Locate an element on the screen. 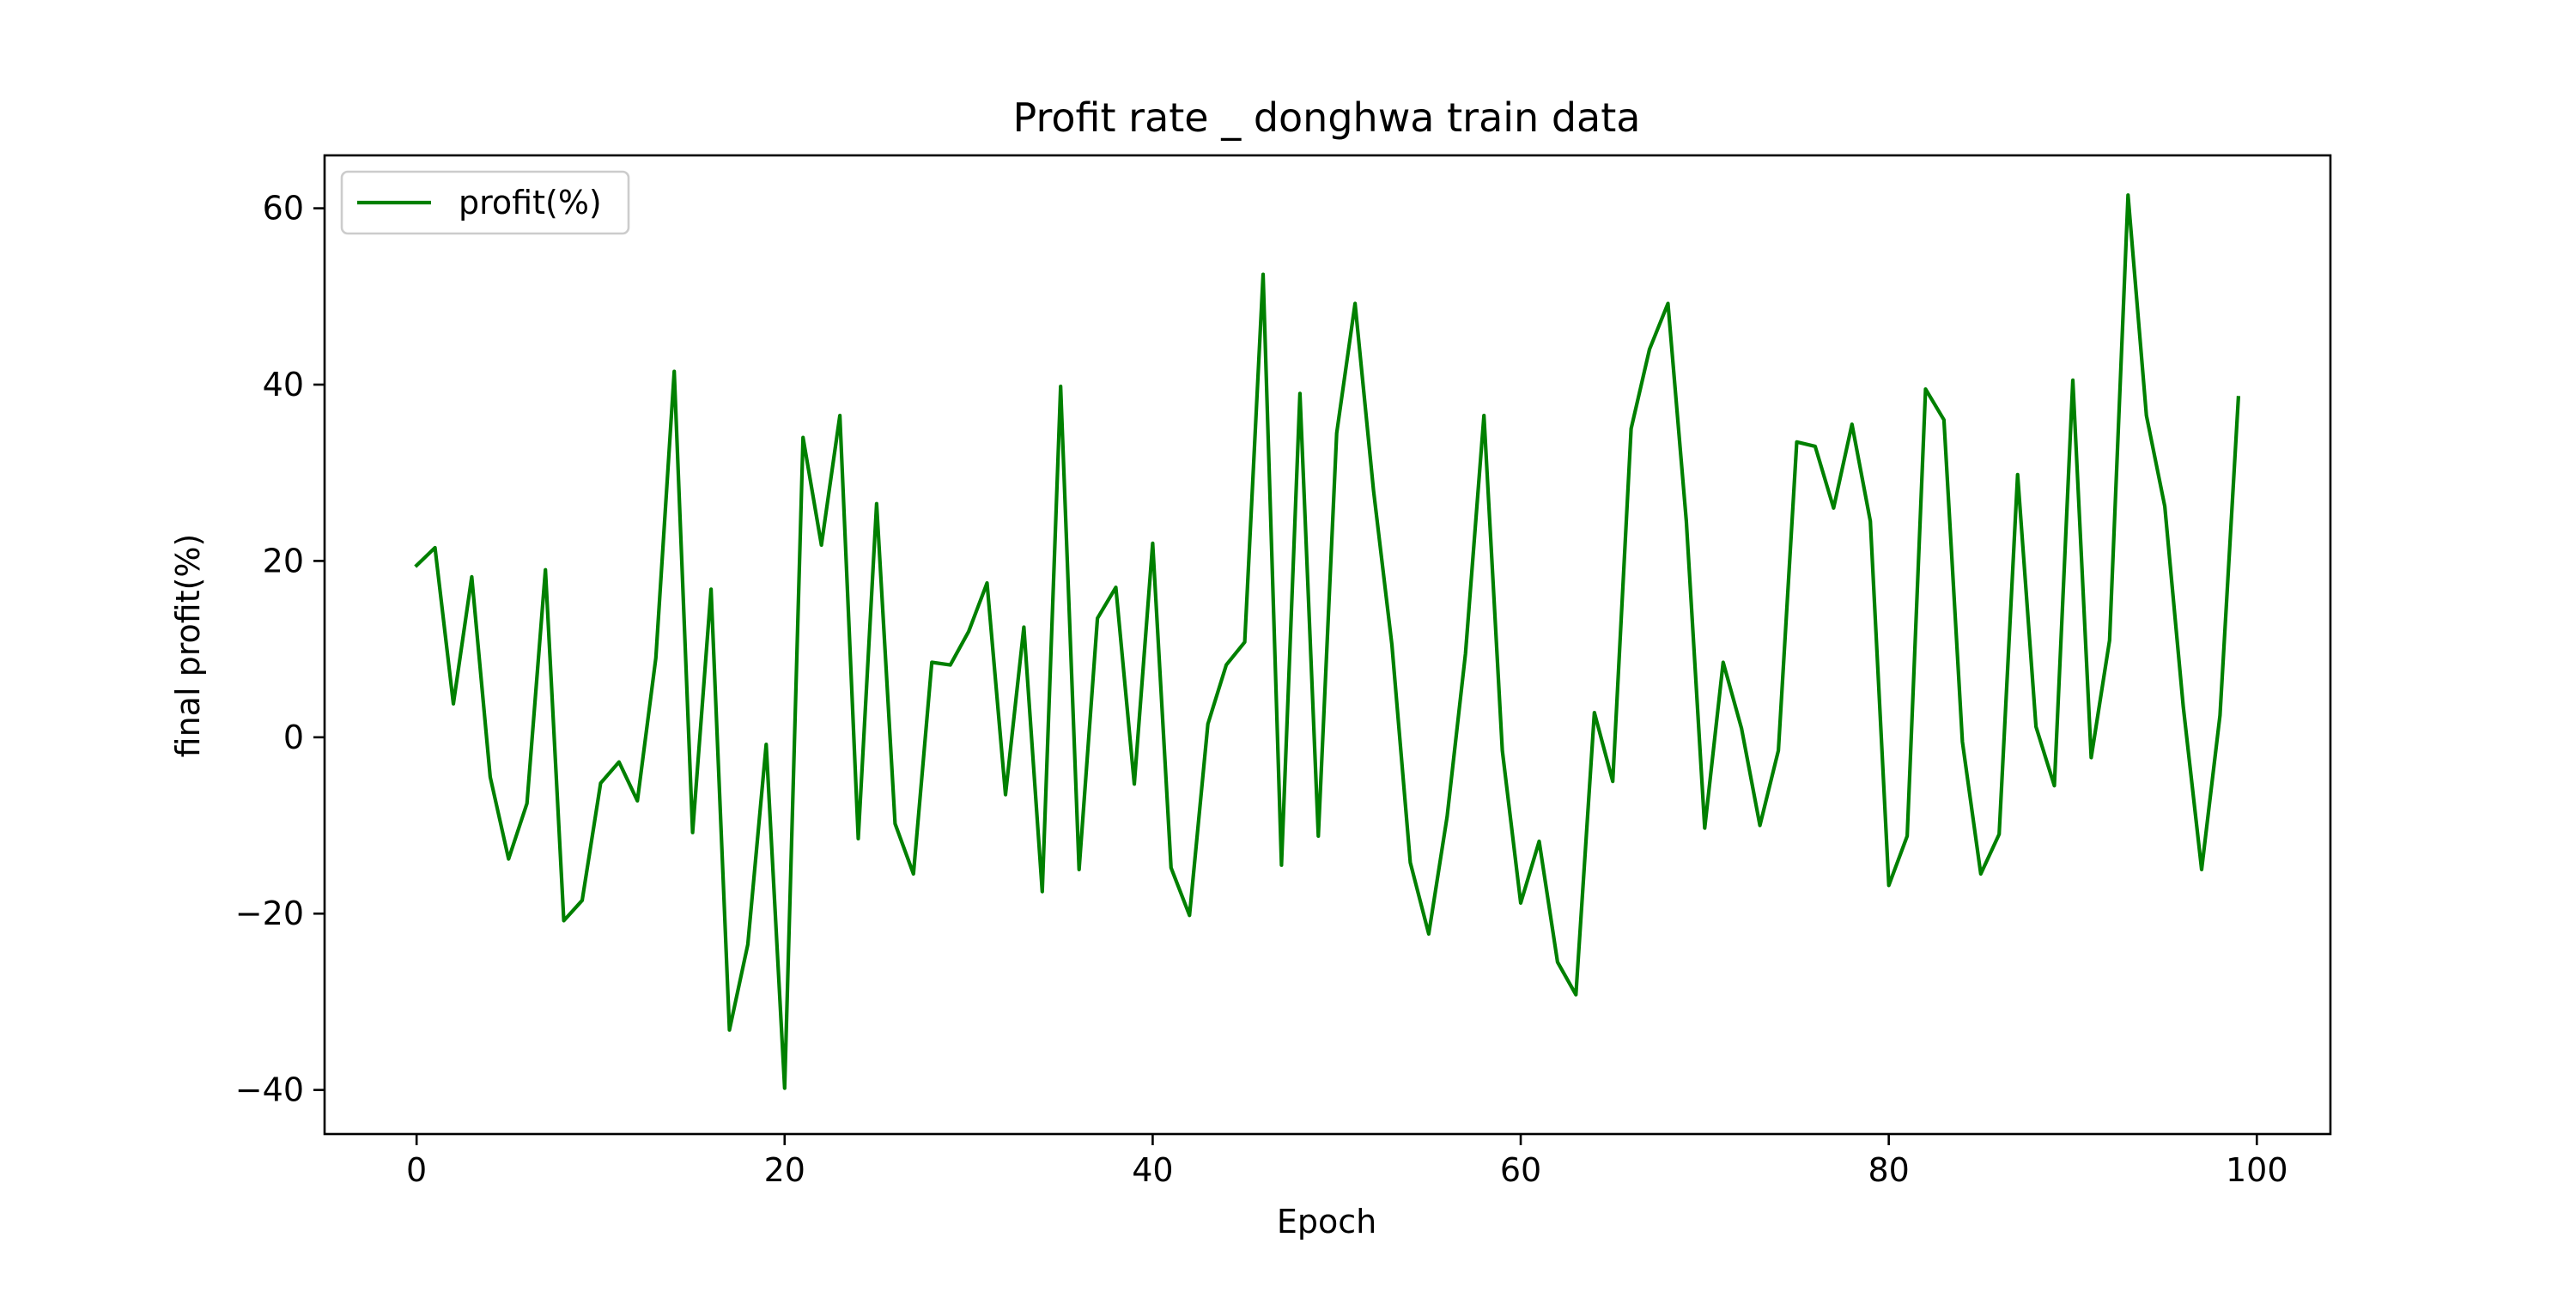 Image resolution: width=2576 pixels, height=1292 pixels. x-tick-label: 20 is located at coordinates (784, 1170).